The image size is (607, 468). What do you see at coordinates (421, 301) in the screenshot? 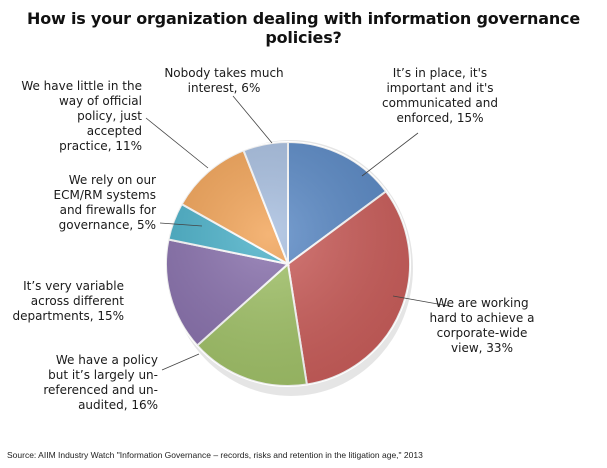
I see `leader-working-hard` at bounding box center [421, 301].